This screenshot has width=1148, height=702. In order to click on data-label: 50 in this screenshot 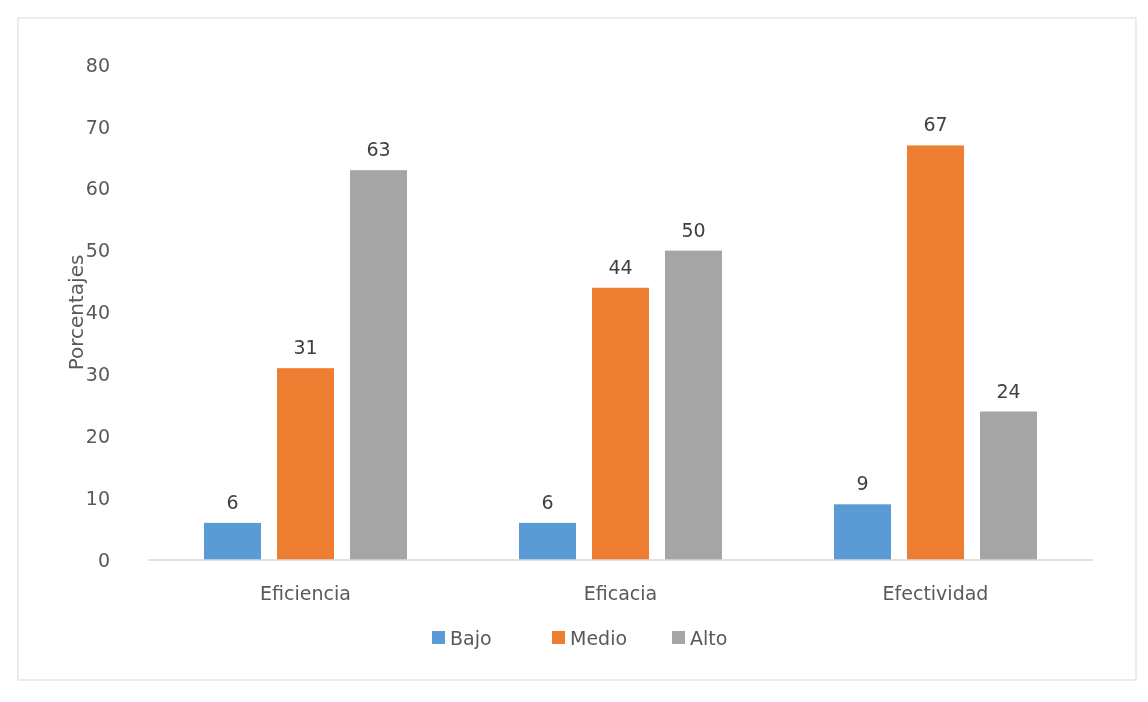, I will do `click(693, 229)`.